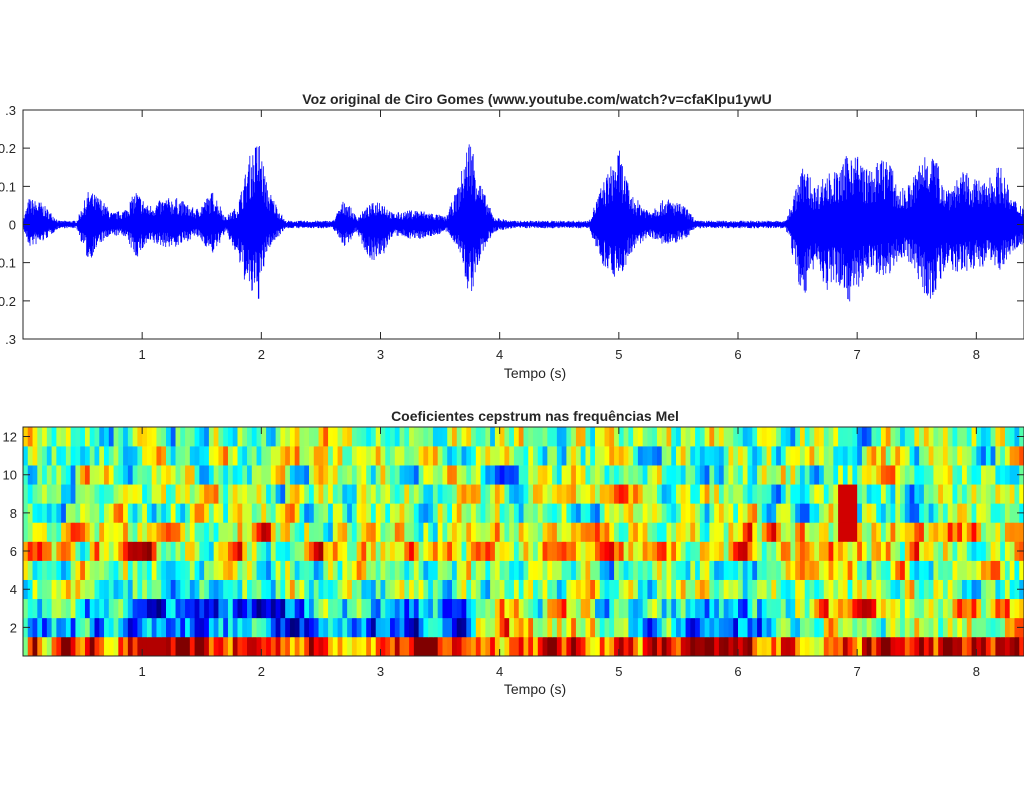  What do you see at coordinates (13, 589) in the screenshot?
I see `mfcc-y-tick-label: 4` at bounding box center [13, 589].